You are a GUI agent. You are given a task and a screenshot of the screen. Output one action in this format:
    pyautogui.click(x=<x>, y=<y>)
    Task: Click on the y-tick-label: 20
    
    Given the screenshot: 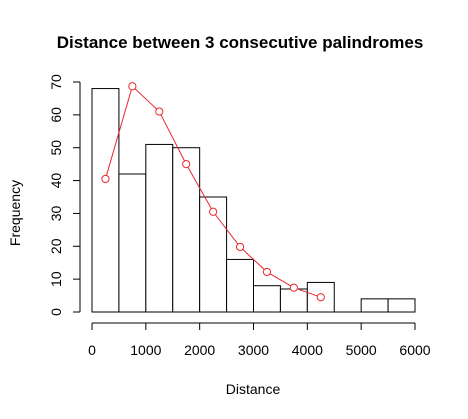 What is the action you would take?
    pyautogui.click(x=56, y=246)
    